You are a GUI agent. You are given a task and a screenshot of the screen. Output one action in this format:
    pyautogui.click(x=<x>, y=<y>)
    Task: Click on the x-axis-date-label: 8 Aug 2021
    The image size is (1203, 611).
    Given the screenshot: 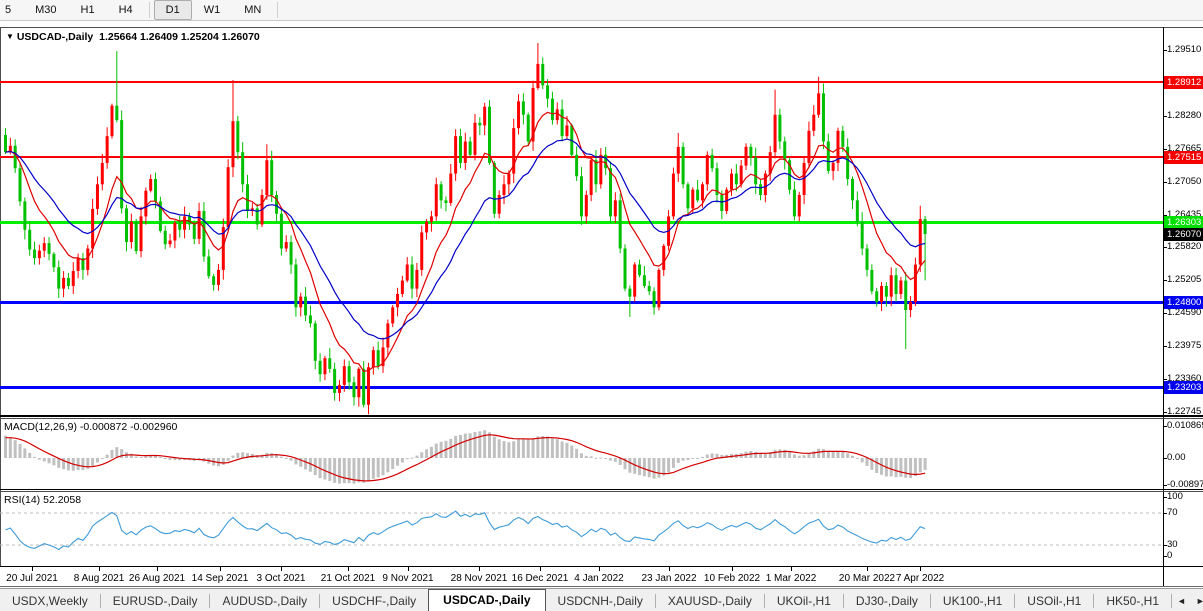 What is the action you would take?
    pyautogui.click(x=99, y=578)
    